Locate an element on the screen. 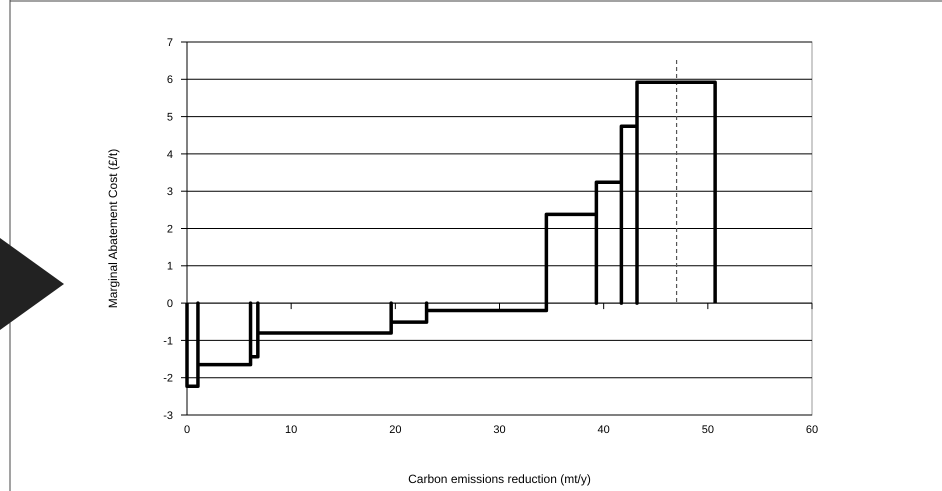  y-tick-label: 5 is located at coordinates (169, 117).